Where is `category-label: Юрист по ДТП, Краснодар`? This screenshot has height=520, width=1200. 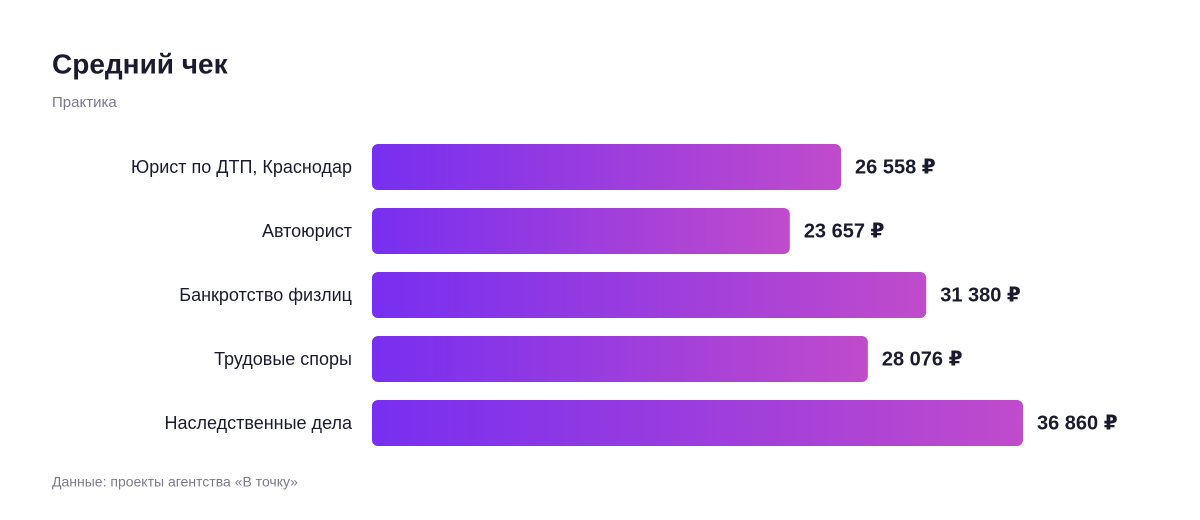 category-label: Юрист по ДТП, Краснодар is located at coordinates (241, 167).